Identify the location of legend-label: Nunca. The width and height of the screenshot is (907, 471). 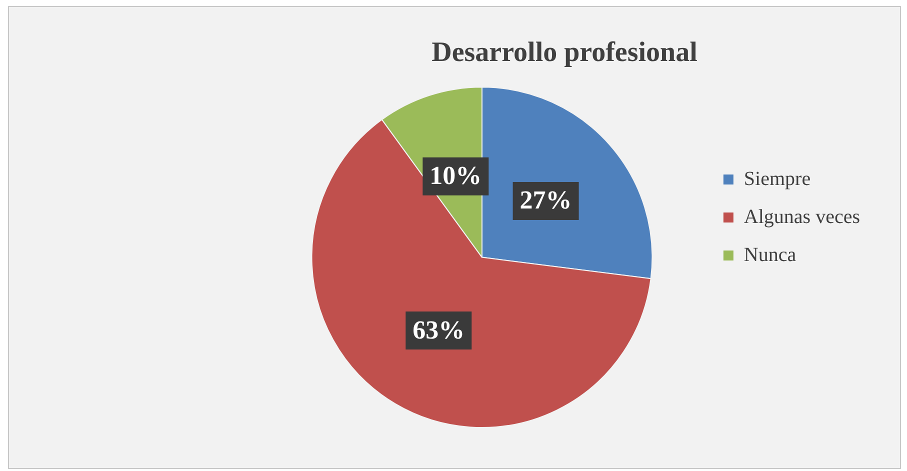
(770, 255).